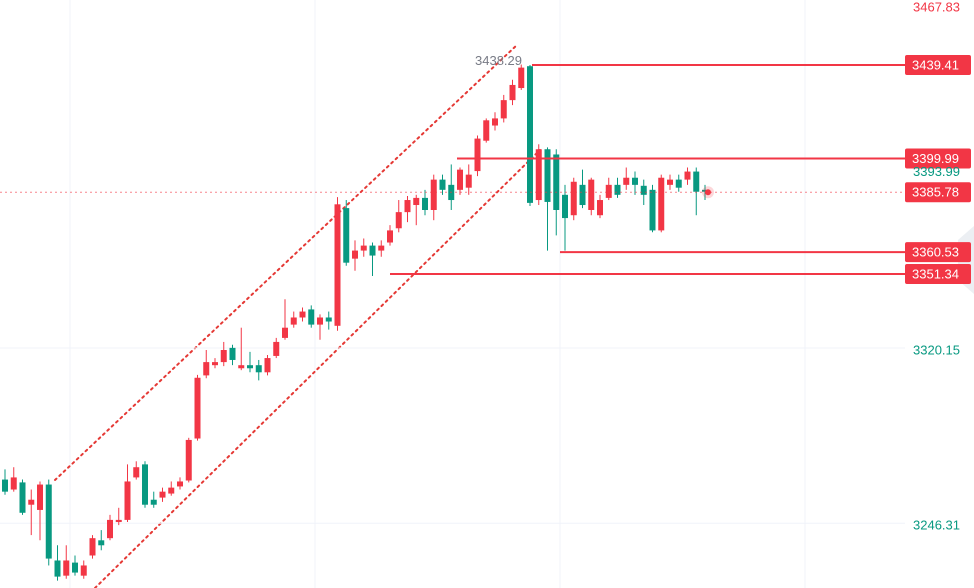 This screenshot has width=974, height=588. Describe the element at coordinates (936, 7) in the screenshot. I see `price-tag-label: 3467.83` at that location.